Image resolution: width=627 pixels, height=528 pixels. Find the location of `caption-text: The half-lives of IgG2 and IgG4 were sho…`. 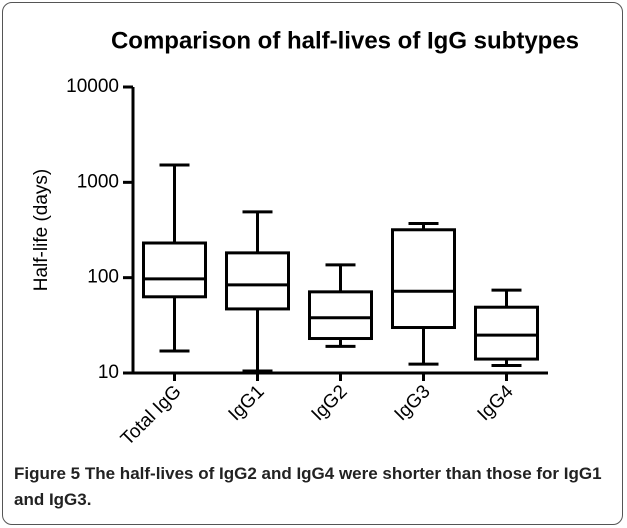

caption-text: The half-lives of IgG2 and IgG4 were sho… is located at coordinates (308, 486).